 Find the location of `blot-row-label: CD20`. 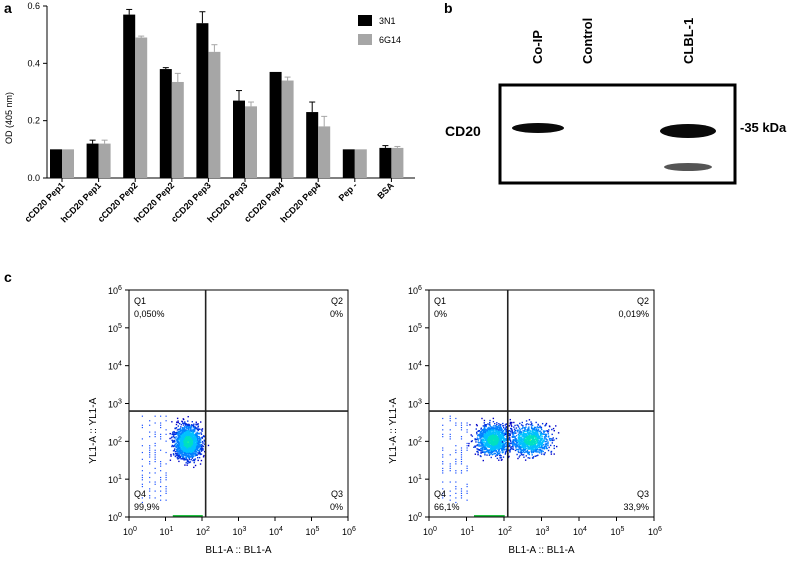

blot-row-label: CD20 is located at coordinates (463, 131).